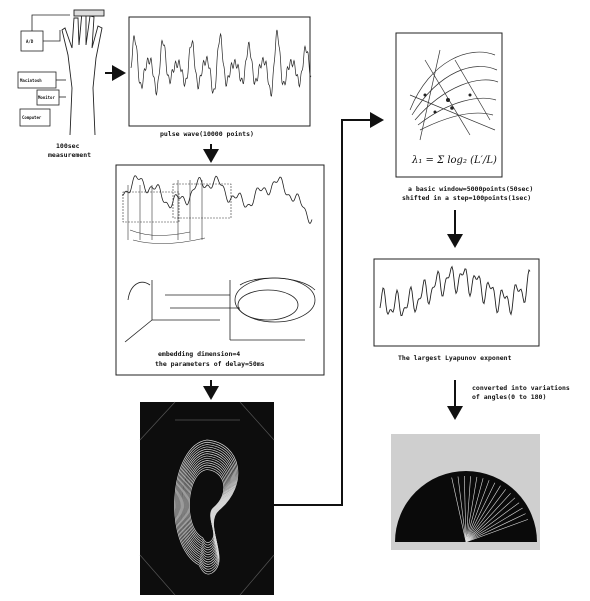 This screenshot has height=601, width=590. I want to click on embedding-axes-sketch, so click(220, 310).